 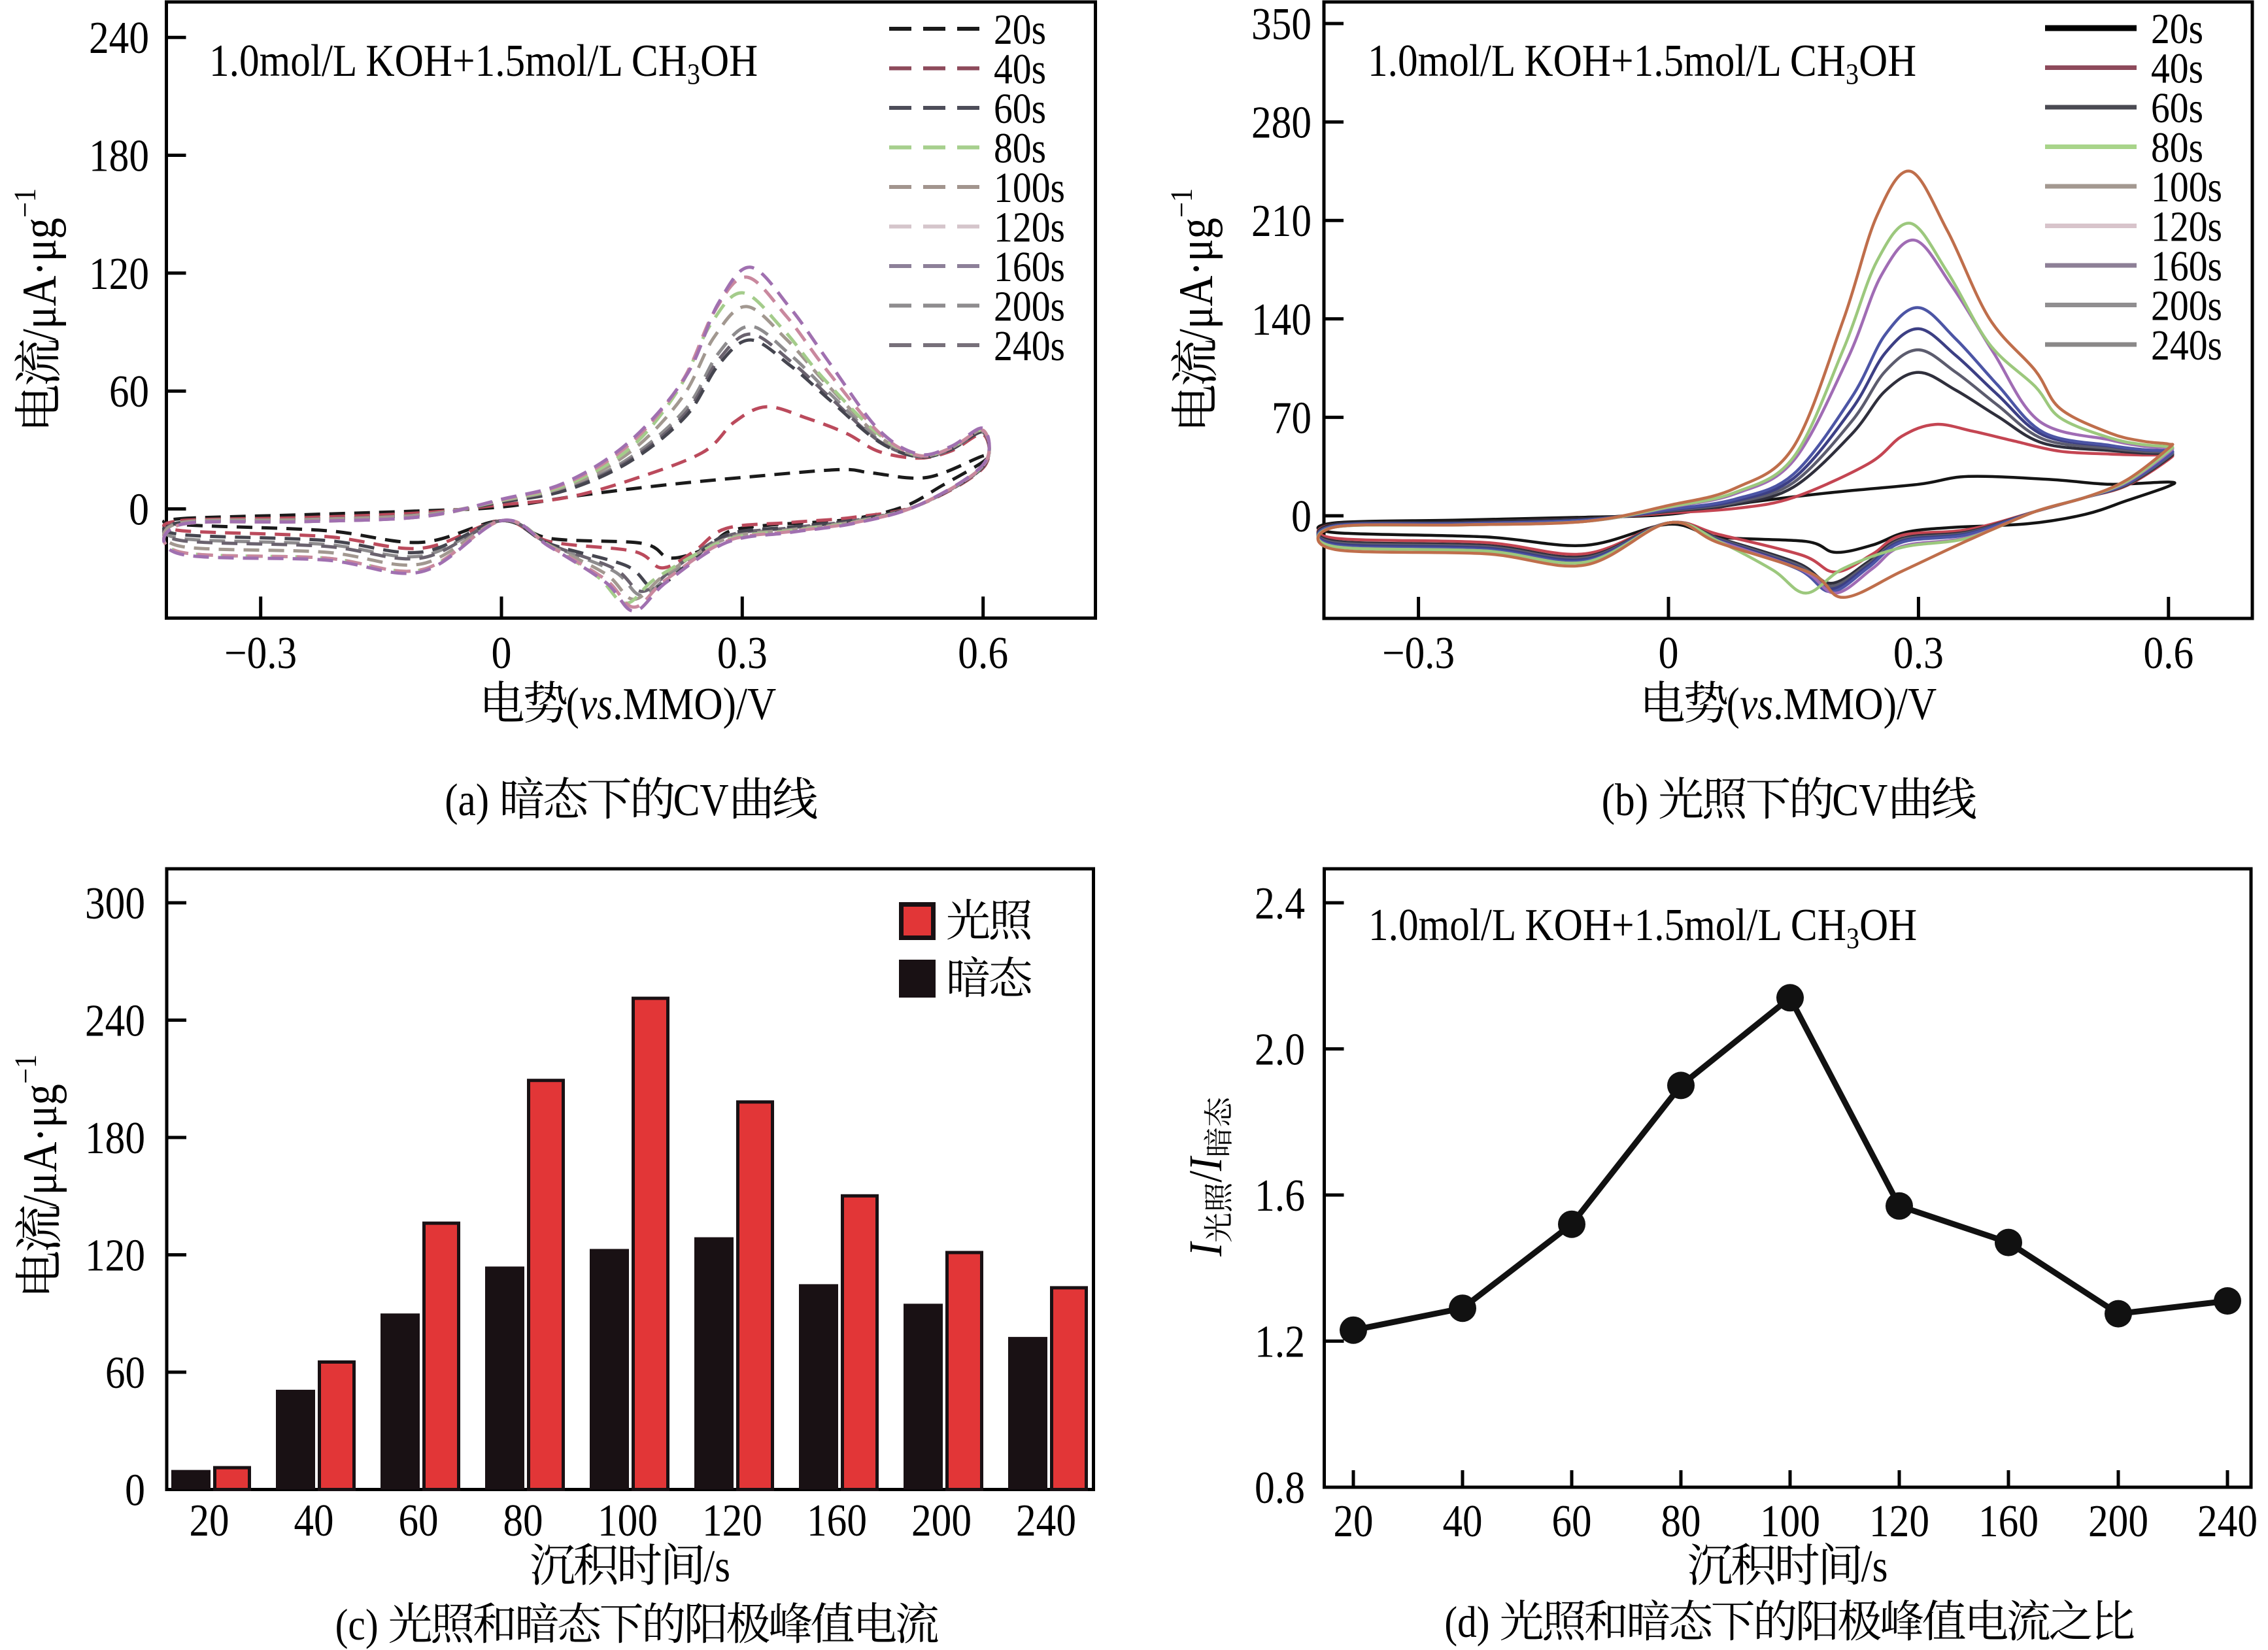 I want to click on svg-text: 210, so click(x=1282, y=221).